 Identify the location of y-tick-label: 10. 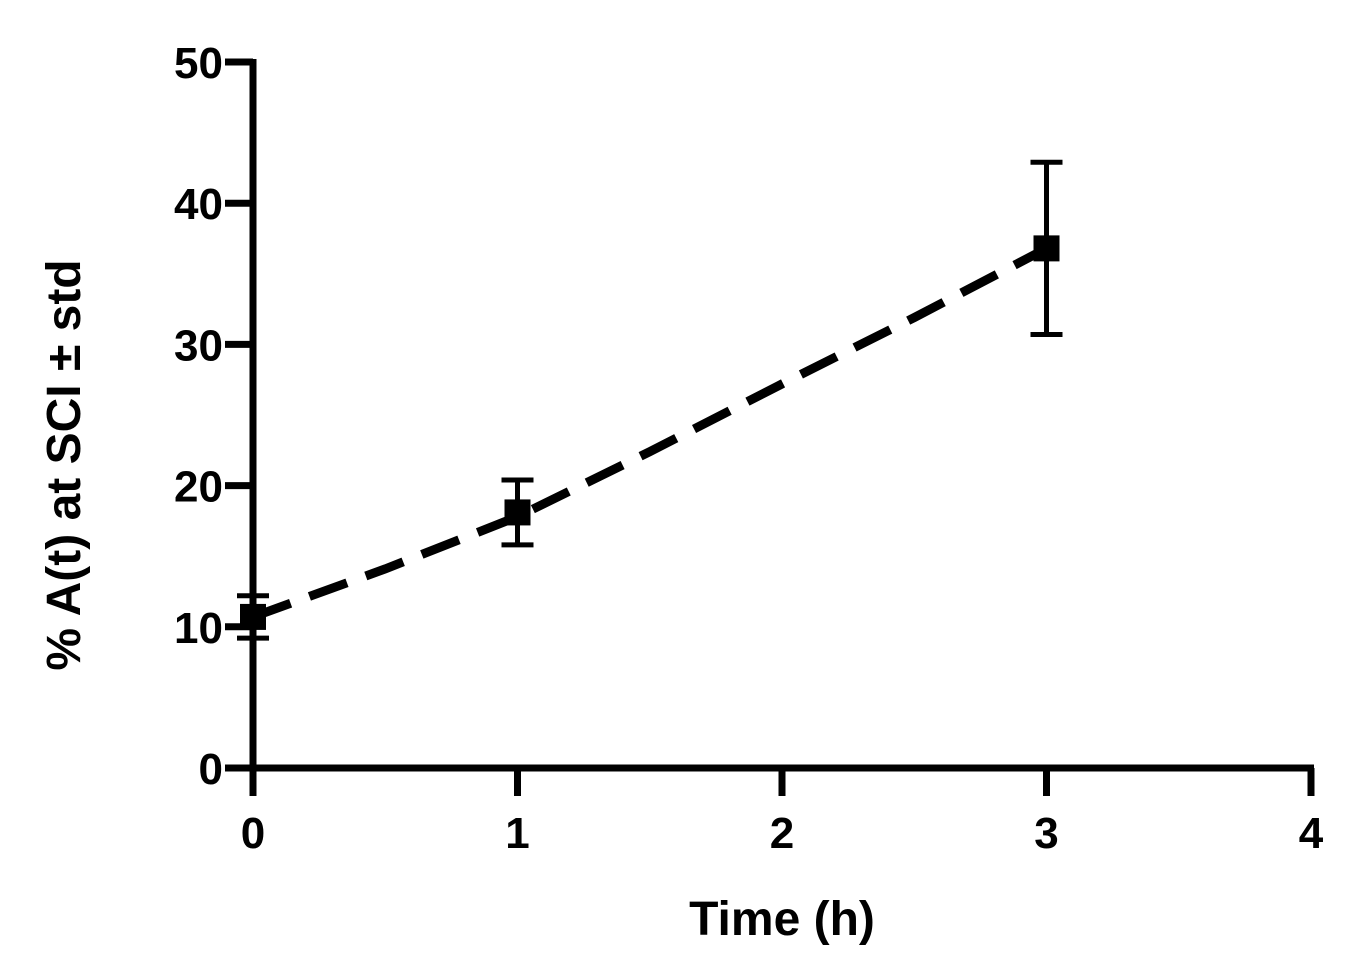
(198, 628).